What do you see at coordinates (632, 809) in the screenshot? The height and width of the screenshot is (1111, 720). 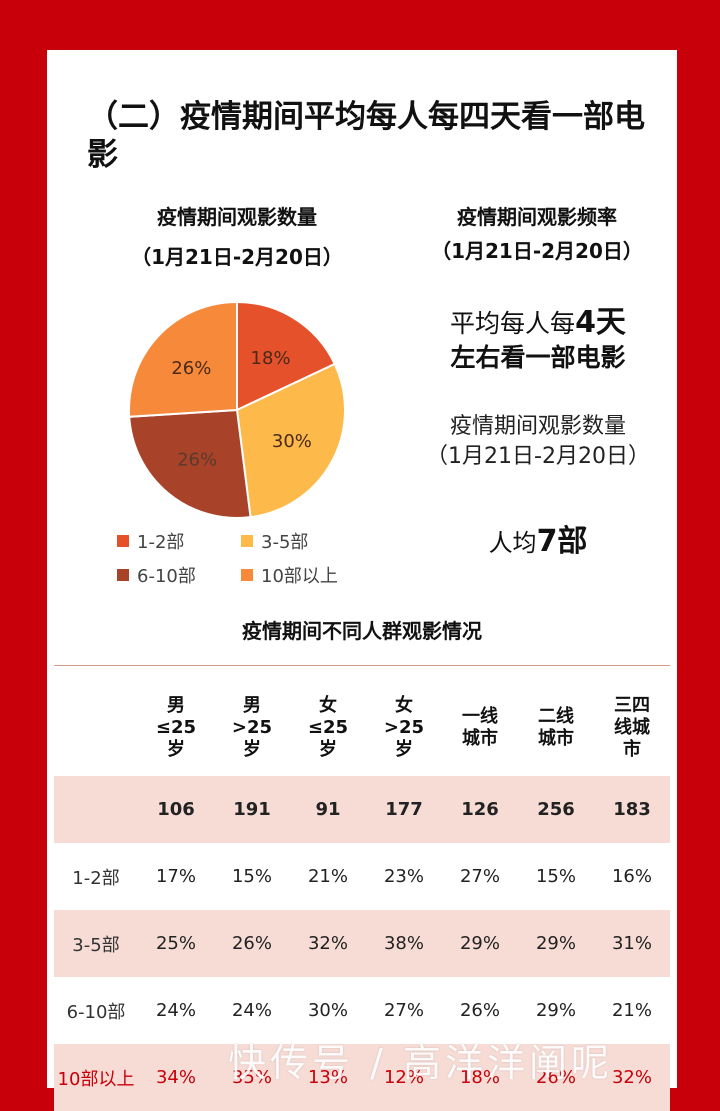 I see `table-cell: 183` at bounding box center [632, 809].